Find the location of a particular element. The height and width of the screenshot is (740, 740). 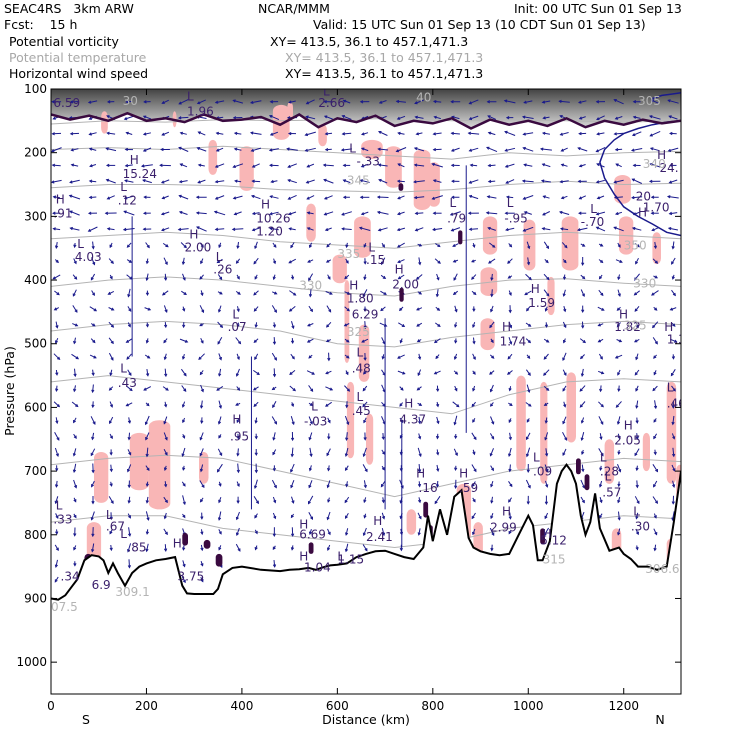

theta-contour-label: 305 is located at coordinates (649, 101).